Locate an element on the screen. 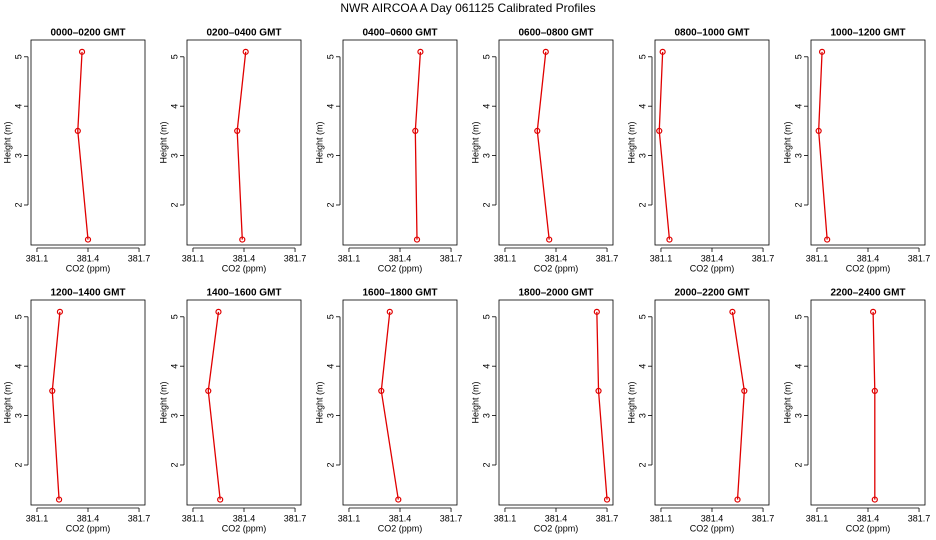 This screenshot has width=936, height=540. panel-title: 1800–2000 GMT is located at coordinates (555, 293).